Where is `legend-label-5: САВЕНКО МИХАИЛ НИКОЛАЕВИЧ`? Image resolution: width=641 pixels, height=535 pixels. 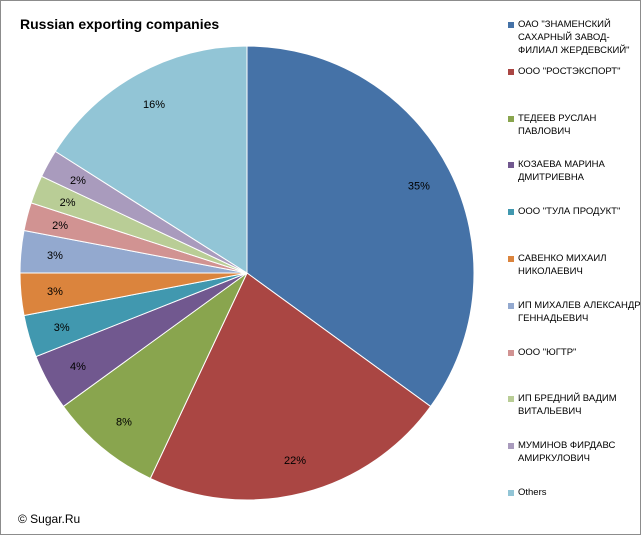
legend-label-5: САВЕНКО МИХАИЛ НИКОЛАЕВИЧ is located at coordinates (562, 265).